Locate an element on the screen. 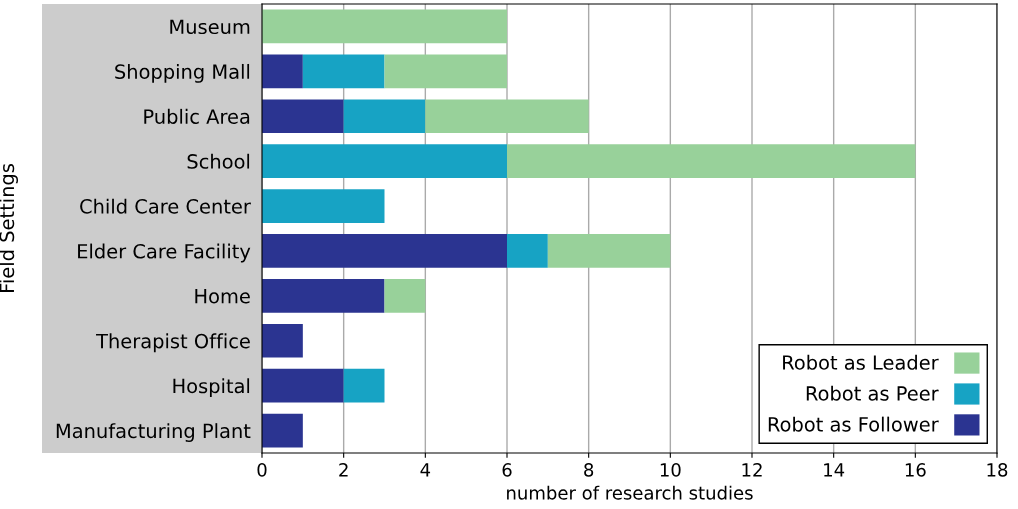 The height and width of the screenshot is (509, 1018). x-tick-label: 16 is located at coordinates (915, 470).